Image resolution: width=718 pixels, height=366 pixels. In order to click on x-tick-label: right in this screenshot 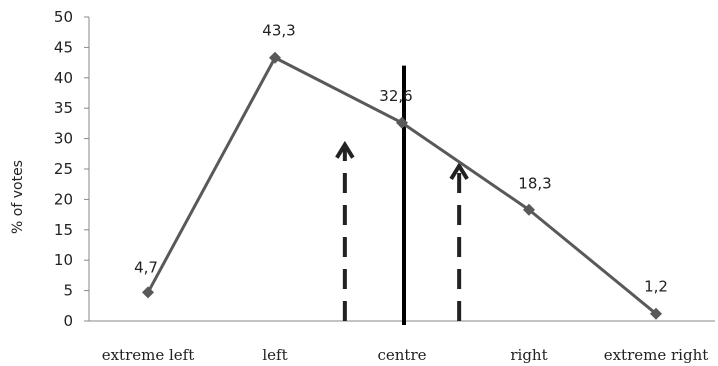, I will do `click(528, 355)`.